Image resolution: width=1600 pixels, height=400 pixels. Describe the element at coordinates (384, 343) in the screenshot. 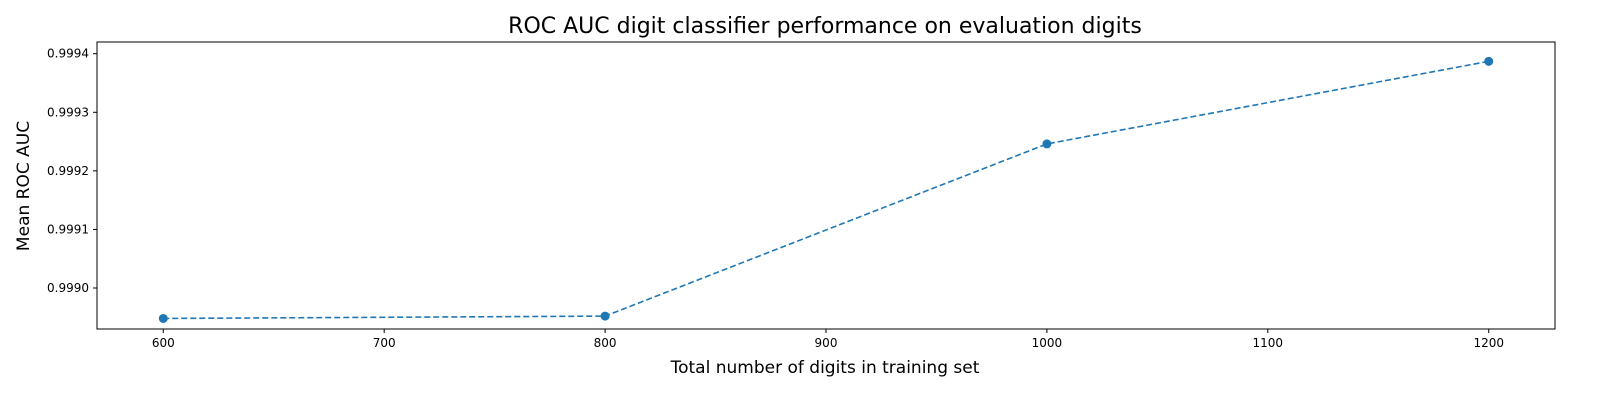

I see `x-tick-label: 700` at that location.